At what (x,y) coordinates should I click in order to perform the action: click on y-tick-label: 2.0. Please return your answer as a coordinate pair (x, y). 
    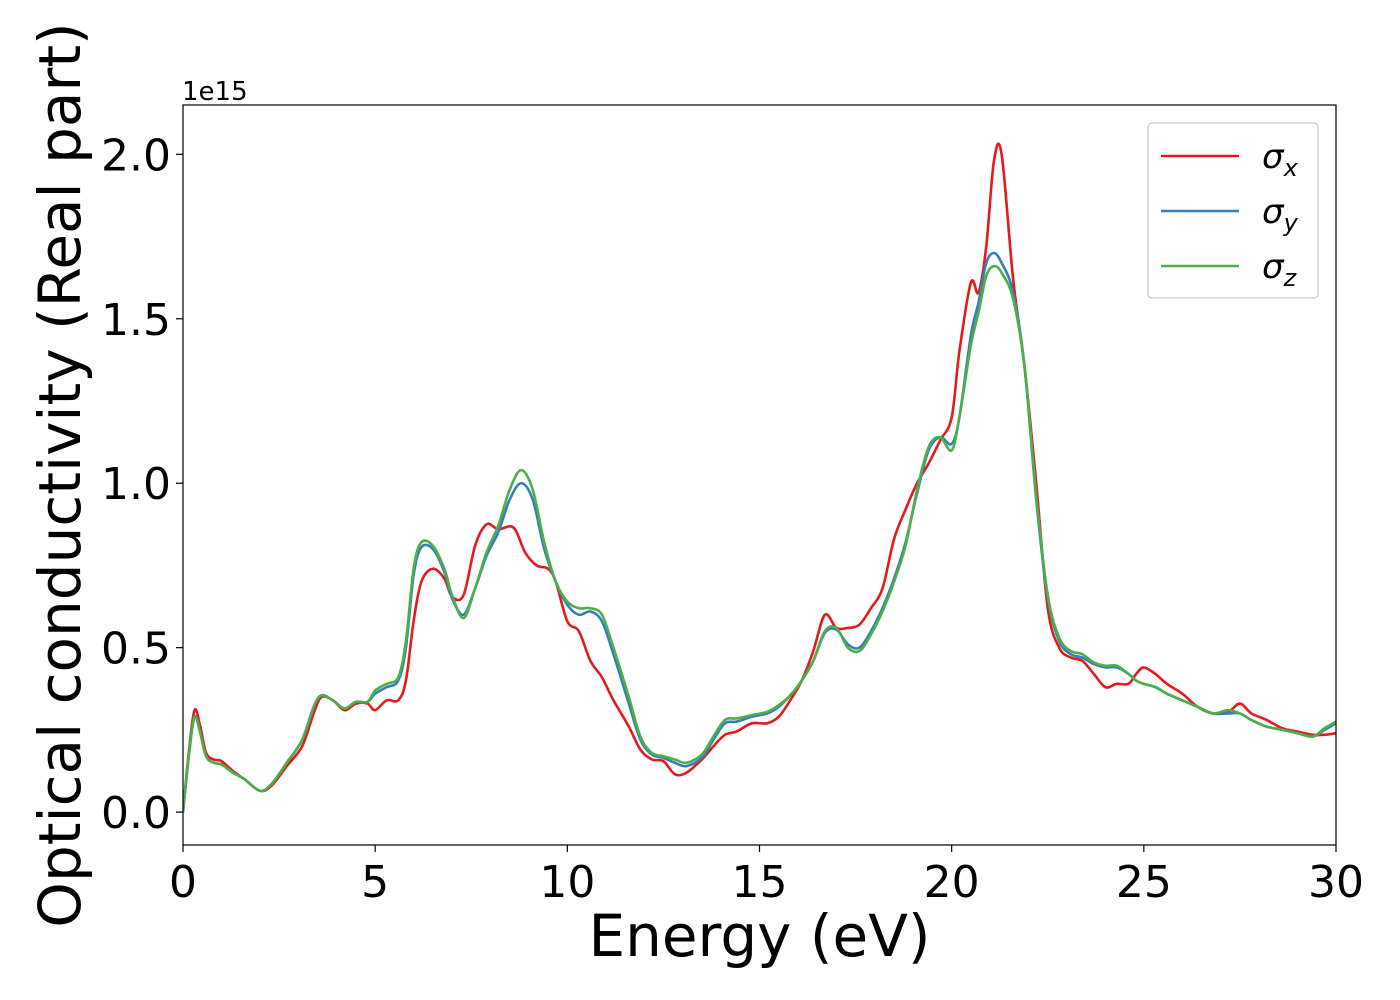
    Looking at the image, I should click on (136, 155).